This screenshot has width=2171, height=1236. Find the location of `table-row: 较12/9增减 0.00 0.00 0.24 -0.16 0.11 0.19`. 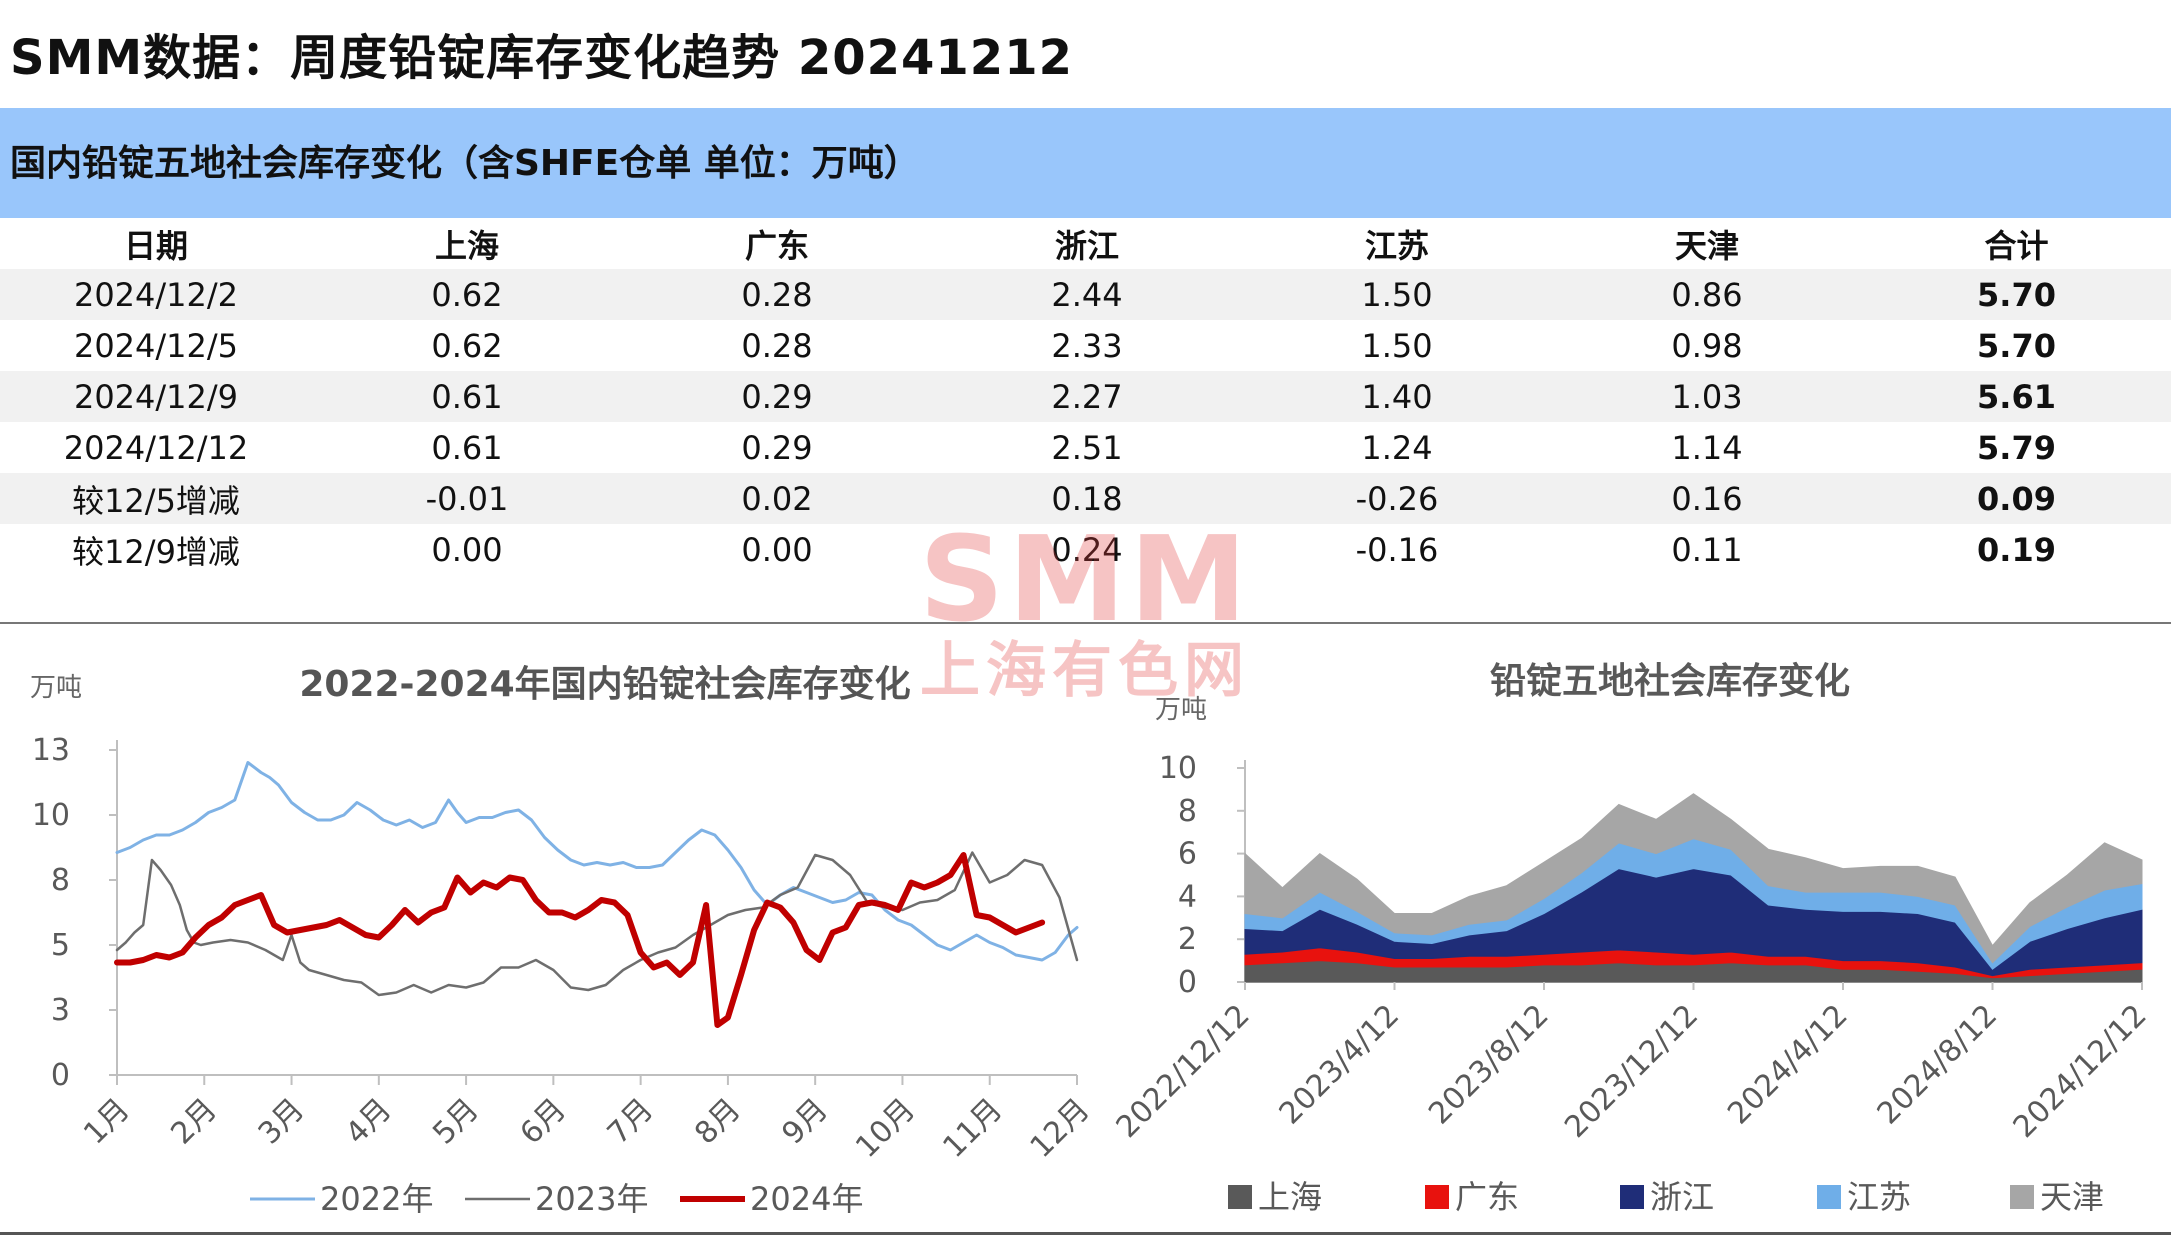

table-row: 较12/9增减 0.00 0.00 0.24 -0.16 0.11 0.19 is located at coordinates (1085, 549).